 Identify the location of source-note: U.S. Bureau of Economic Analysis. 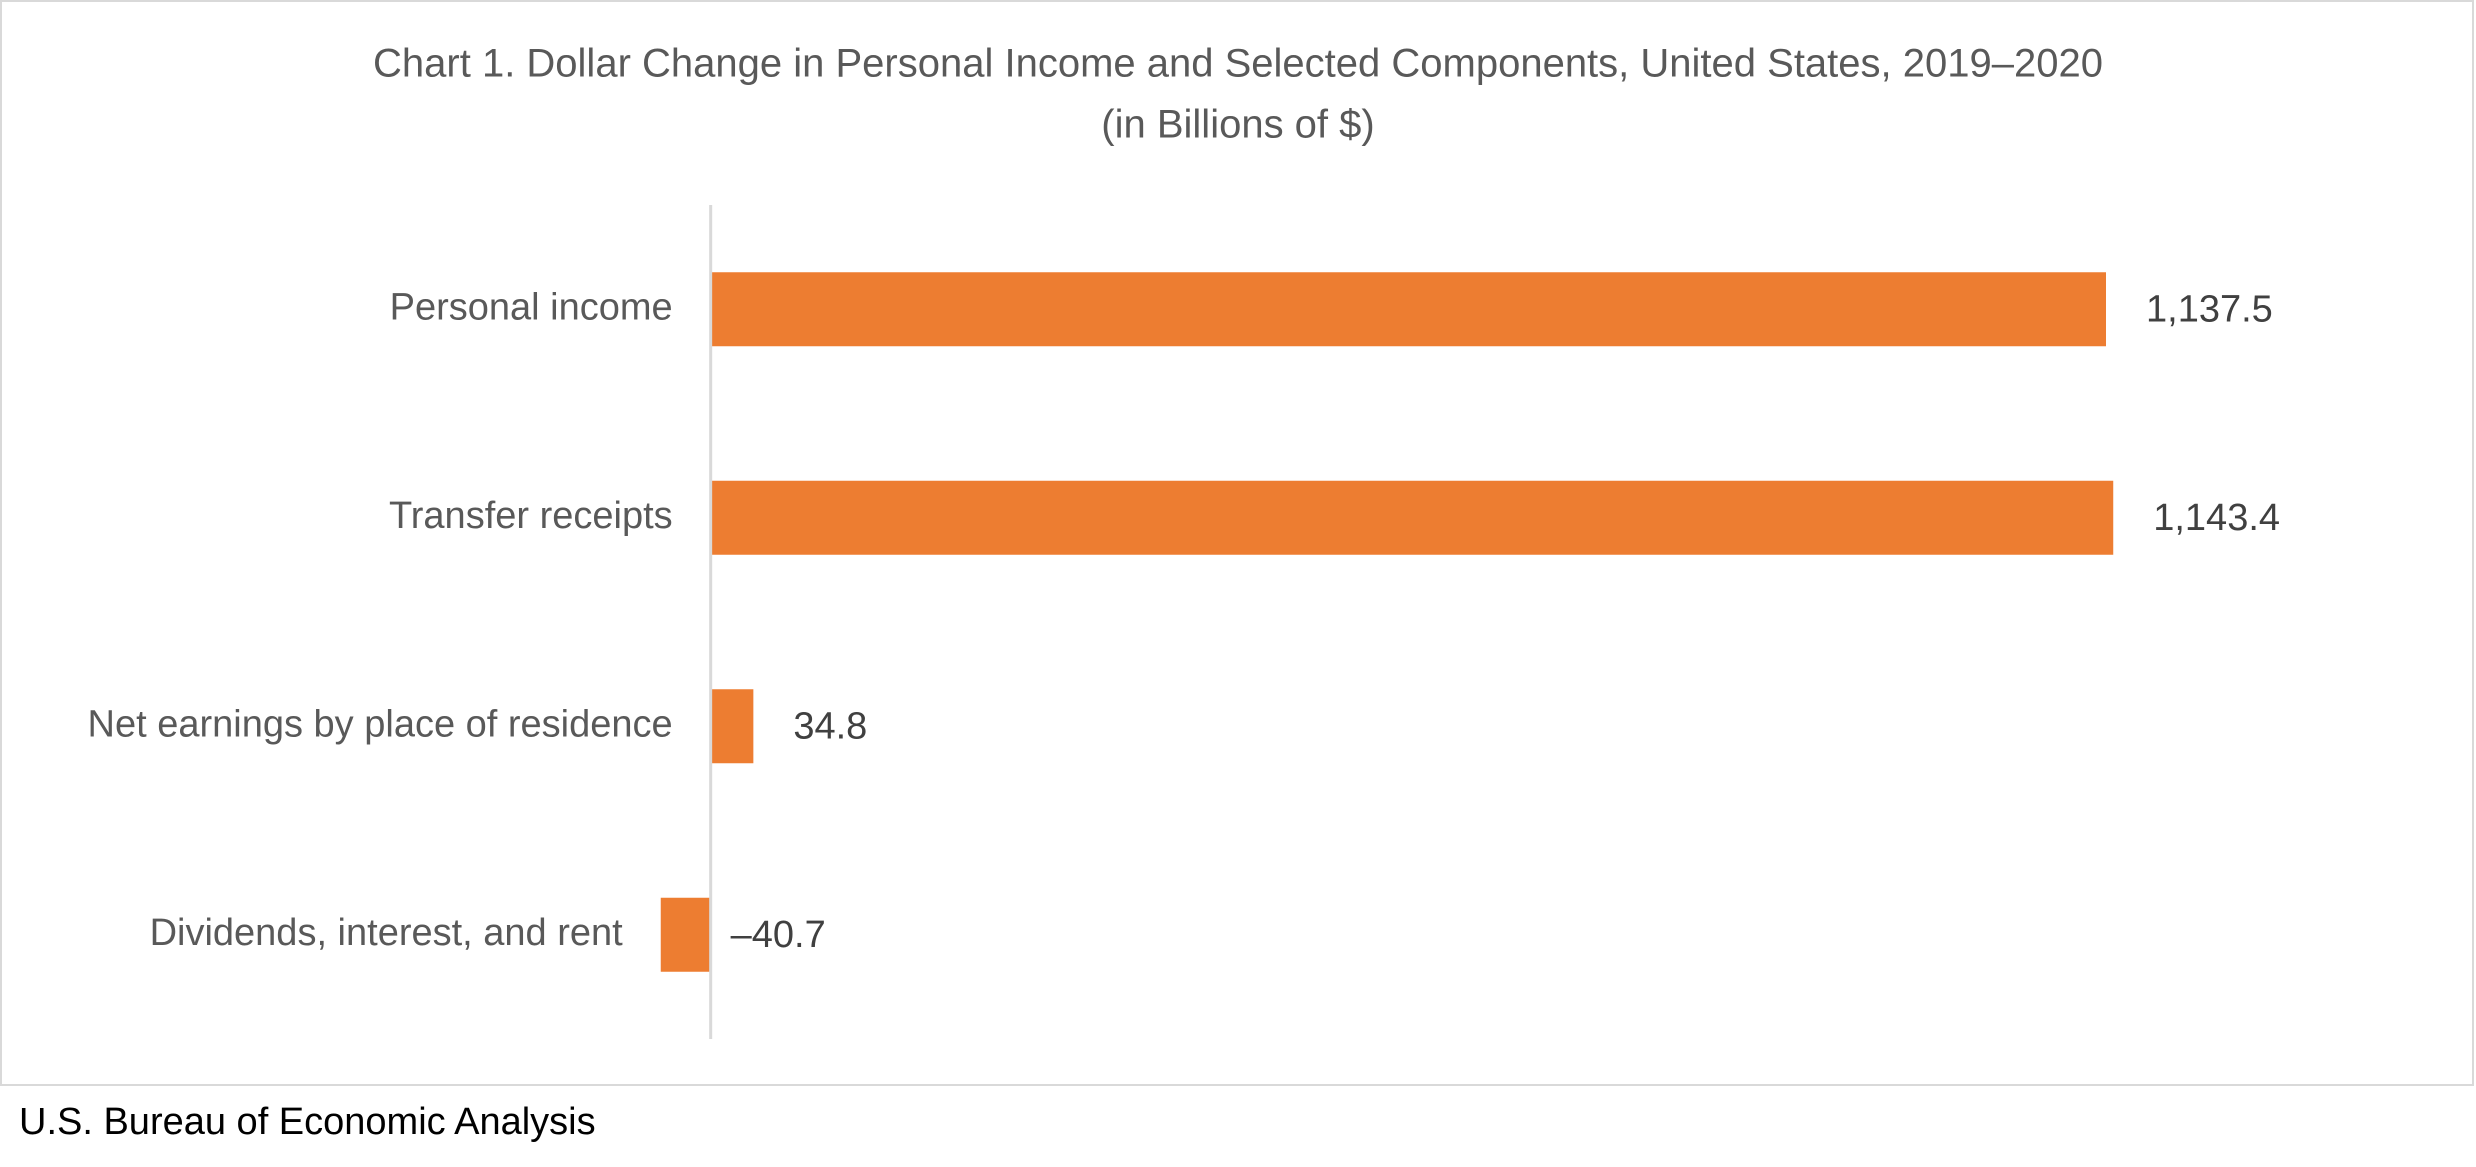
(307, 1122).